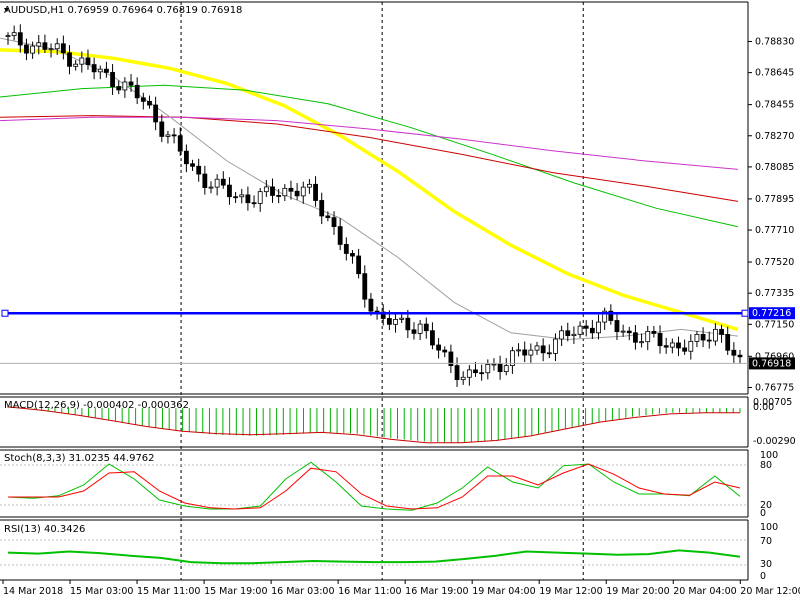  What do you see at coordinates (769, 455) in the screenshot?
I see `stoch-tick-100: 100` at bounding box center [769, 455].